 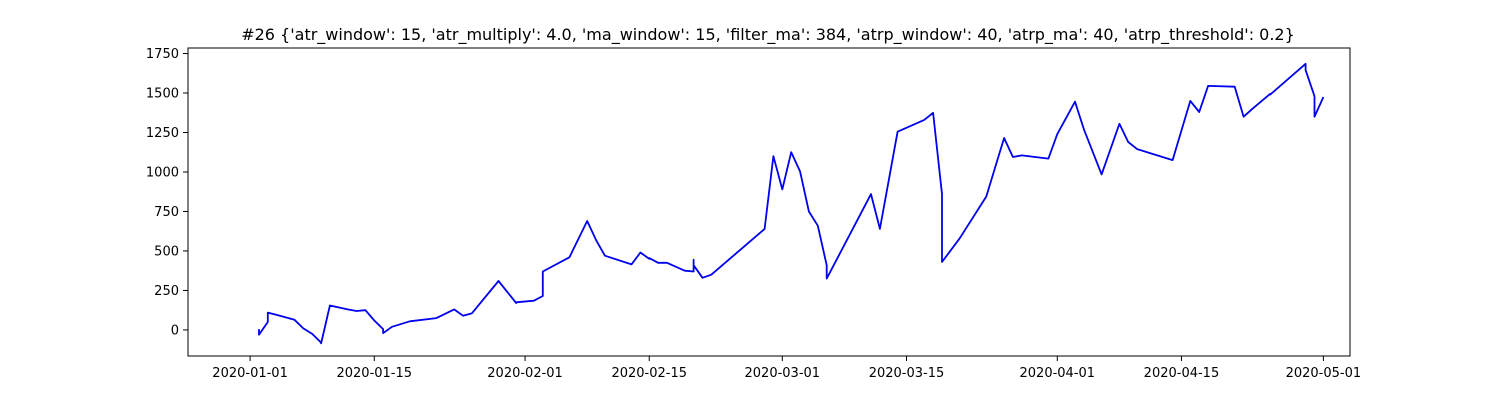 I want to click on x-tick-label: 2020-04-01, so click(x=1058, y=373).